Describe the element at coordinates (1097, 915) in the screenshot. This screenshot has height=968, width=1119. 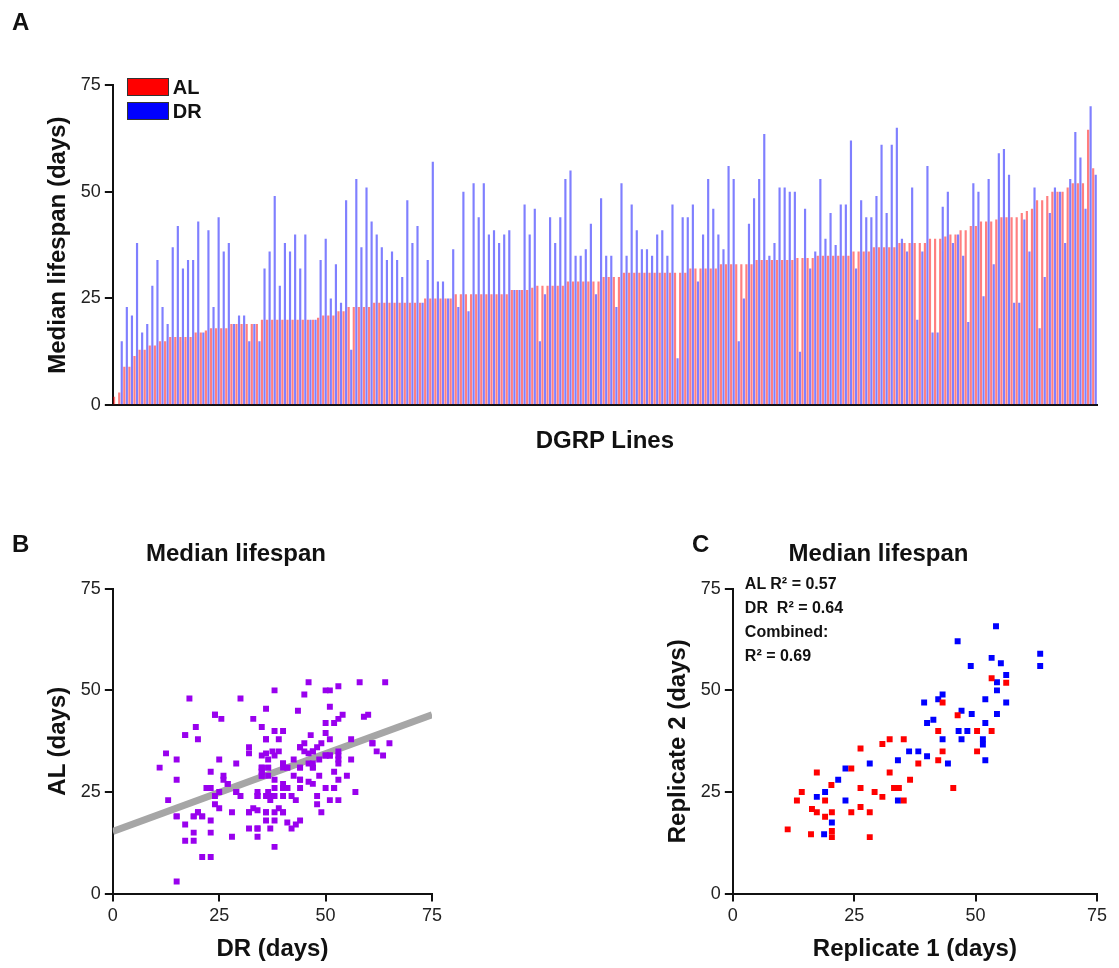
I see `x-tick-label: 75` at that location.